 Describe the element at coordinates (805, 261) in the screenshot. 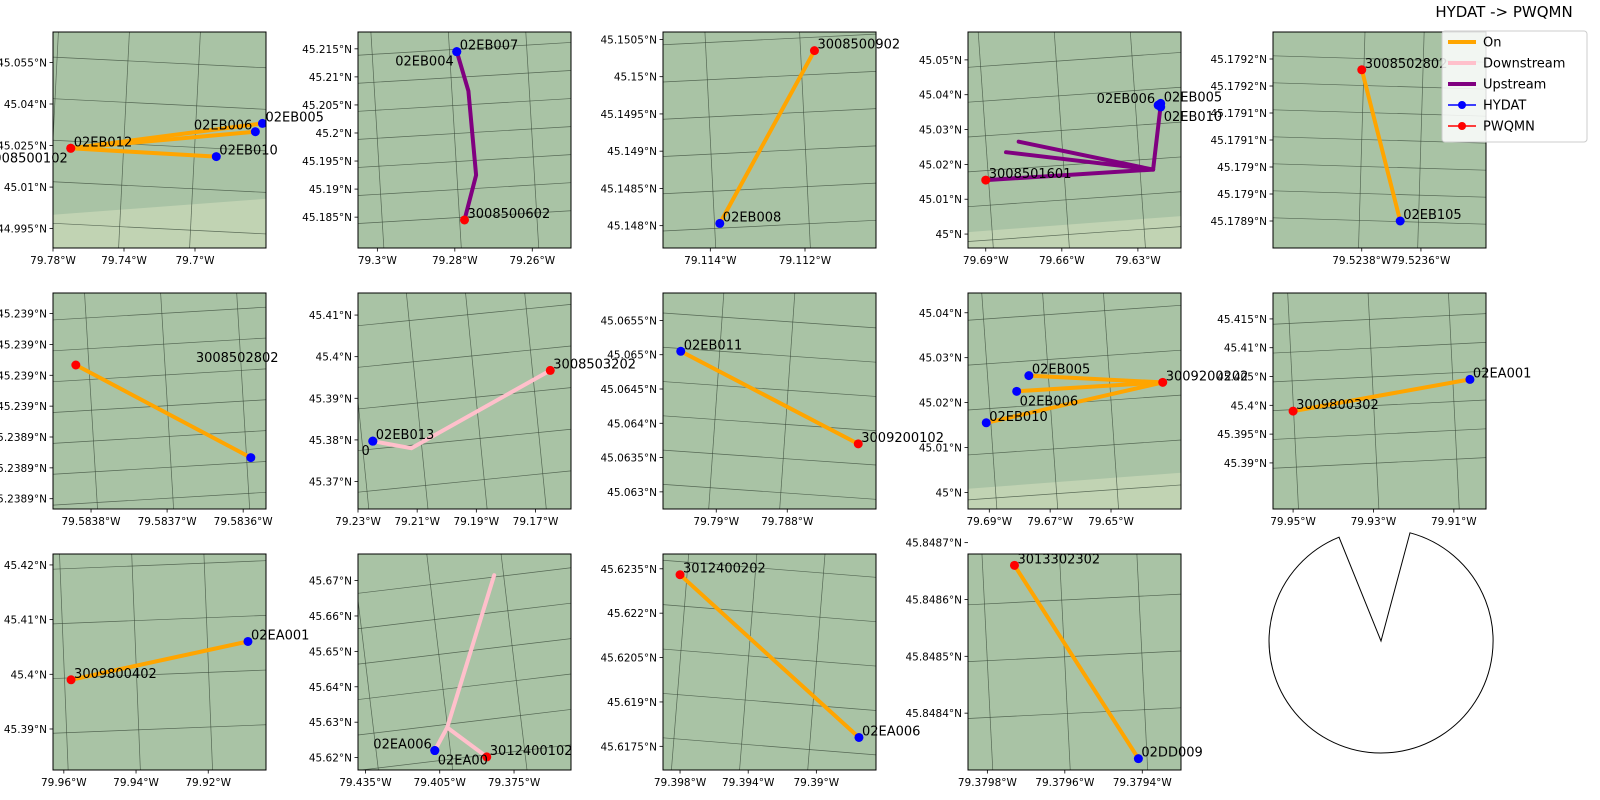

I see `x-tick-label: 79.112°W` at that location.